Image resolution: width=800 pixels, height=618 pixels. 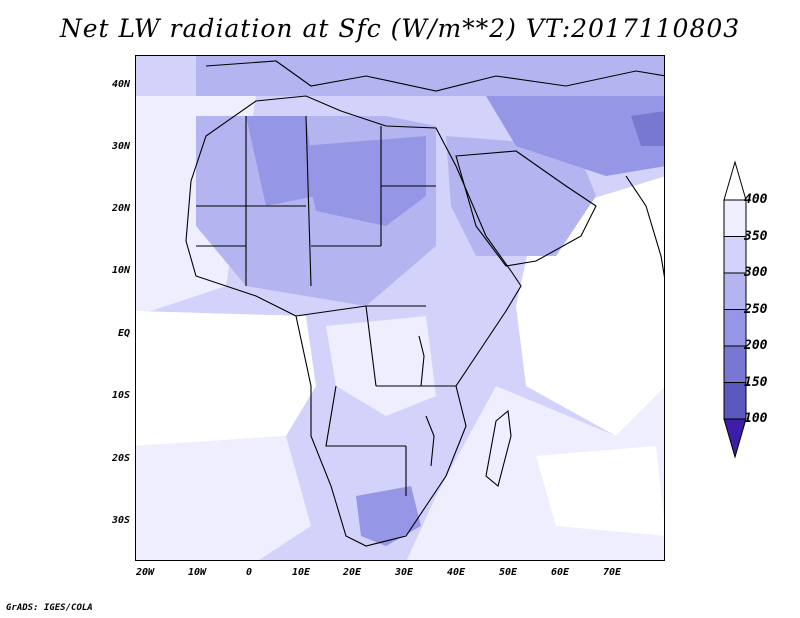 What do you see at coordinates (249, 572) in the screenshot?
I see `x-axis-tick-label: 0` at bounding box center [249, 572].